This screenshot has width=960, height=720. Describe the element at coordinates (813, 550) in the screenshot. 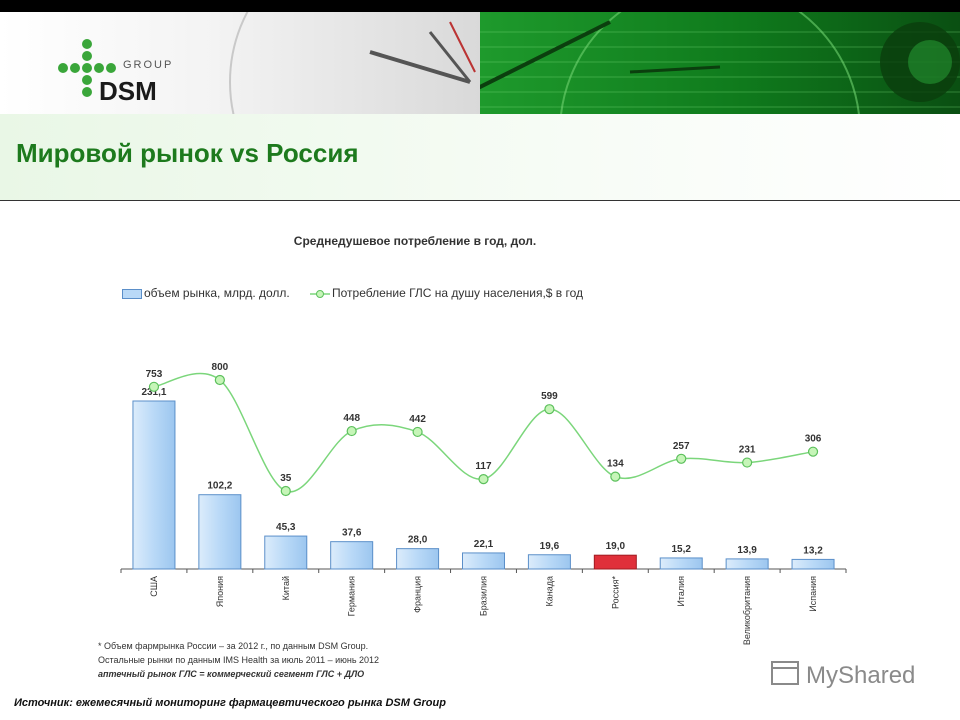

I see `bar-value-label: 13,2` at that location.